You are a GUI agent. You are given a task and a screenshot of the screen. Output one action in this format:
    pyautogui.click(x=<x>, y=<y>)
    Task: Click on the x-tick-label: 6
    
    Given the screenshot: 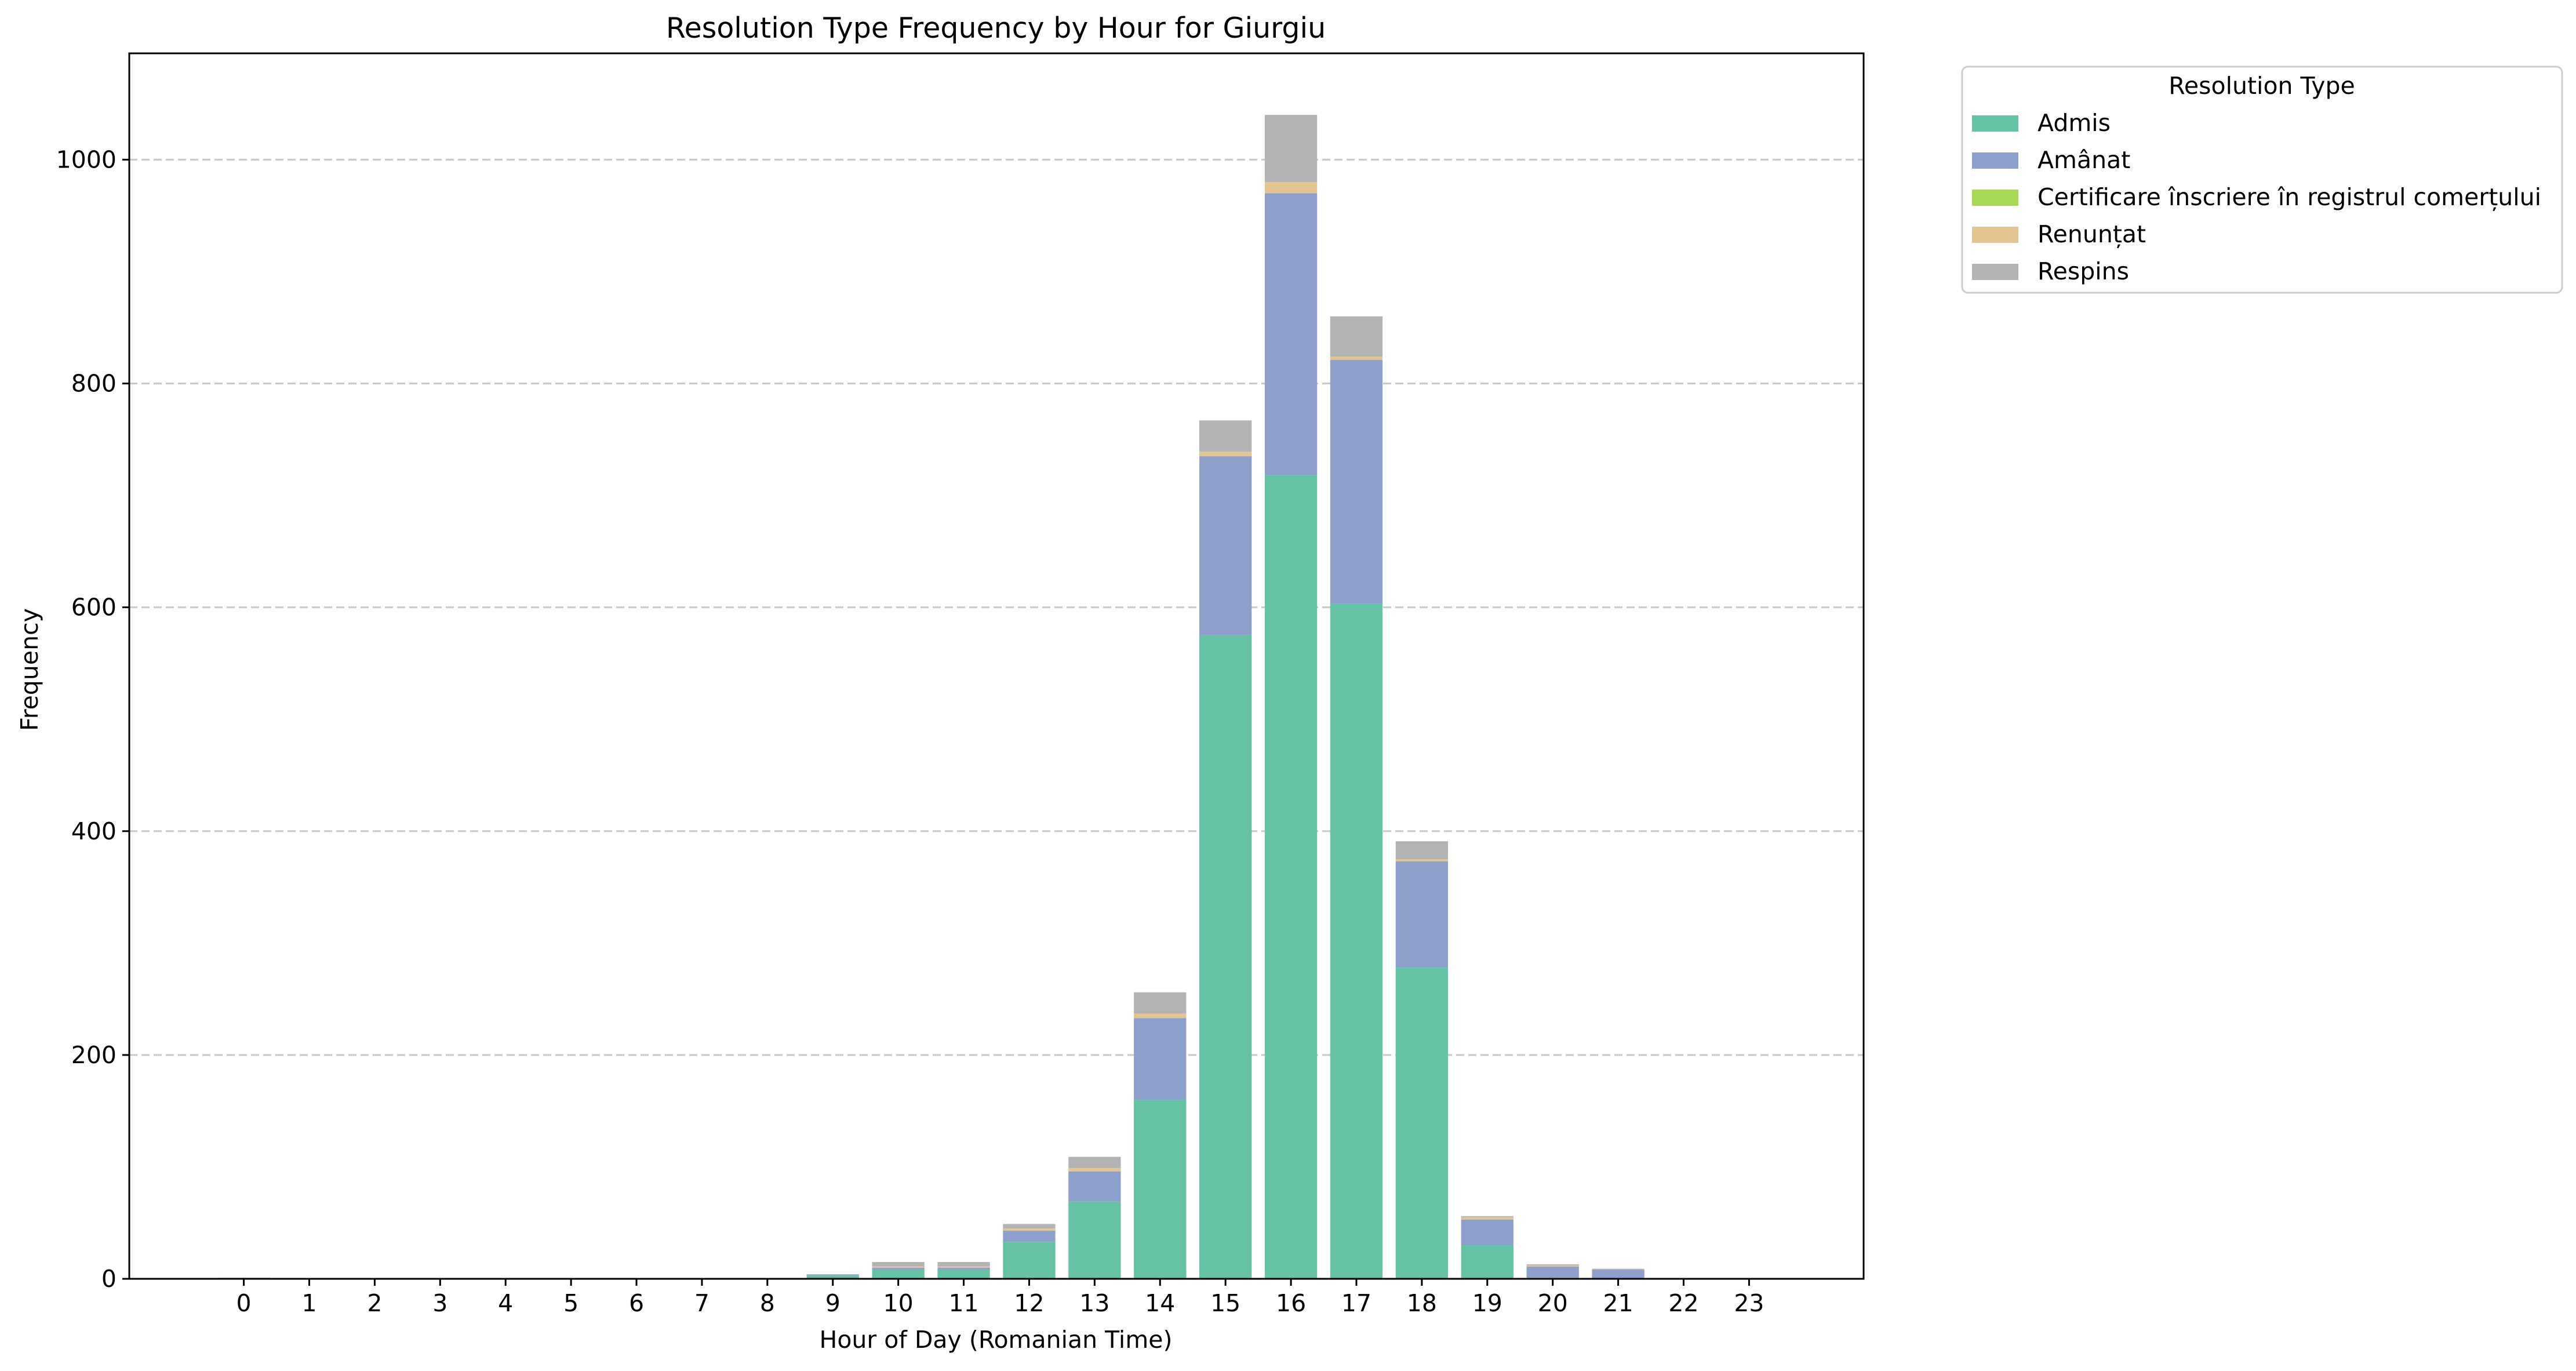 What is the action you would take?
    pyautogui.click(x=636, y=1303)
    